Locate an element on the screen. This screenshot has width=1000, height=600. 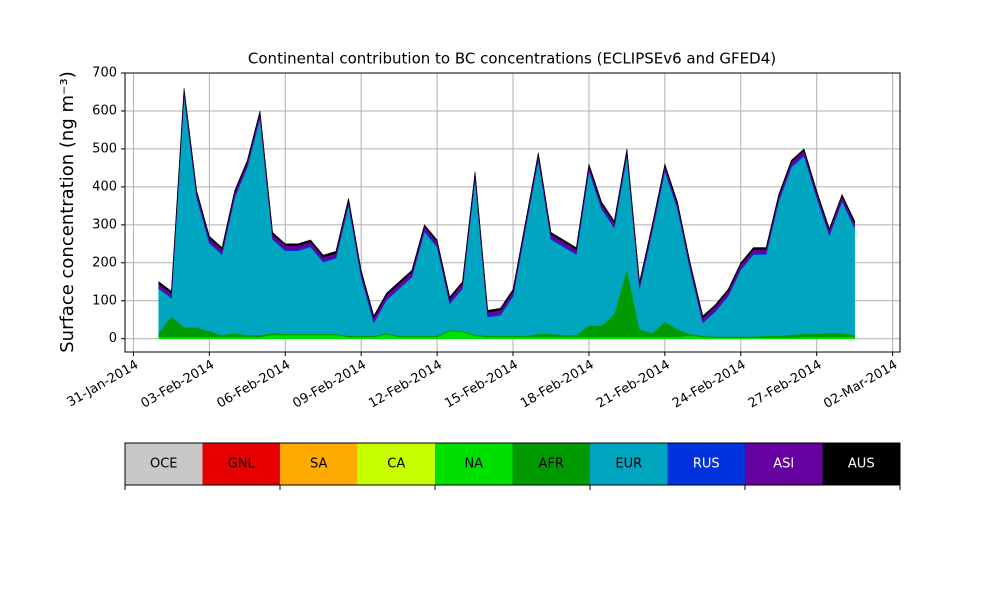
legend-label: AUS is located at coordinates (861, 464).